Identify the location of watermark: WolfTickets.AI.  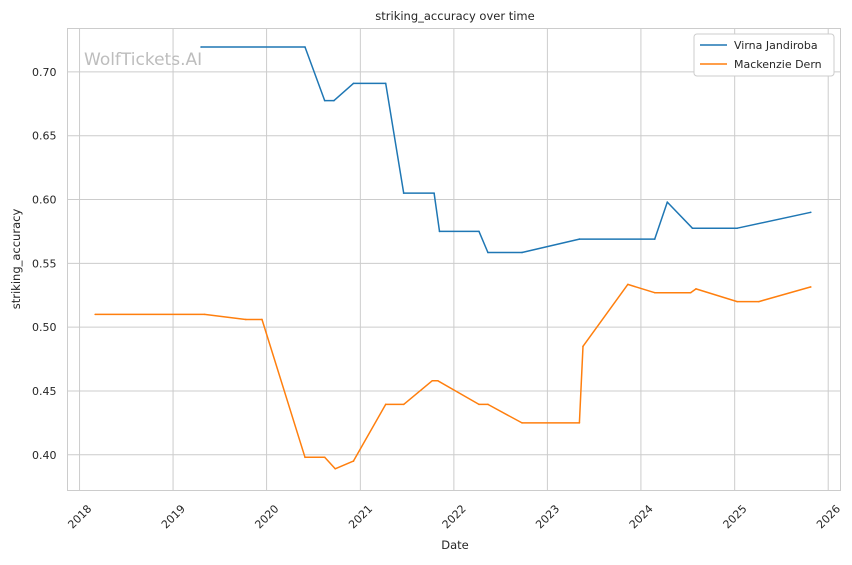
(143, 60).